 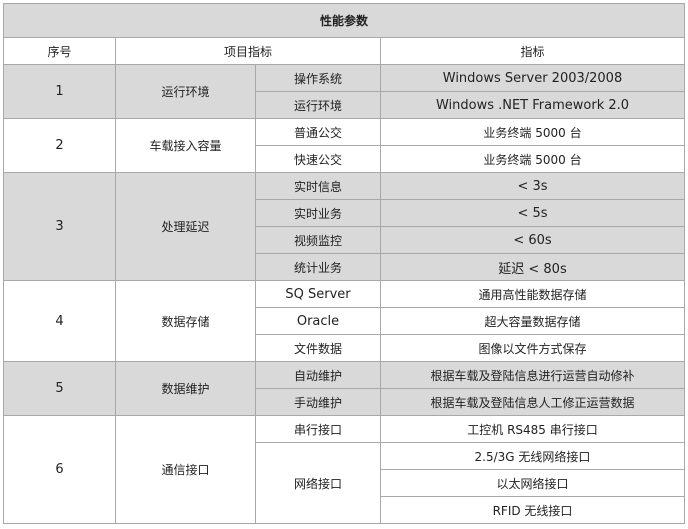 I want to click on item-cell: 运行环境, so click(x=318, y=105).